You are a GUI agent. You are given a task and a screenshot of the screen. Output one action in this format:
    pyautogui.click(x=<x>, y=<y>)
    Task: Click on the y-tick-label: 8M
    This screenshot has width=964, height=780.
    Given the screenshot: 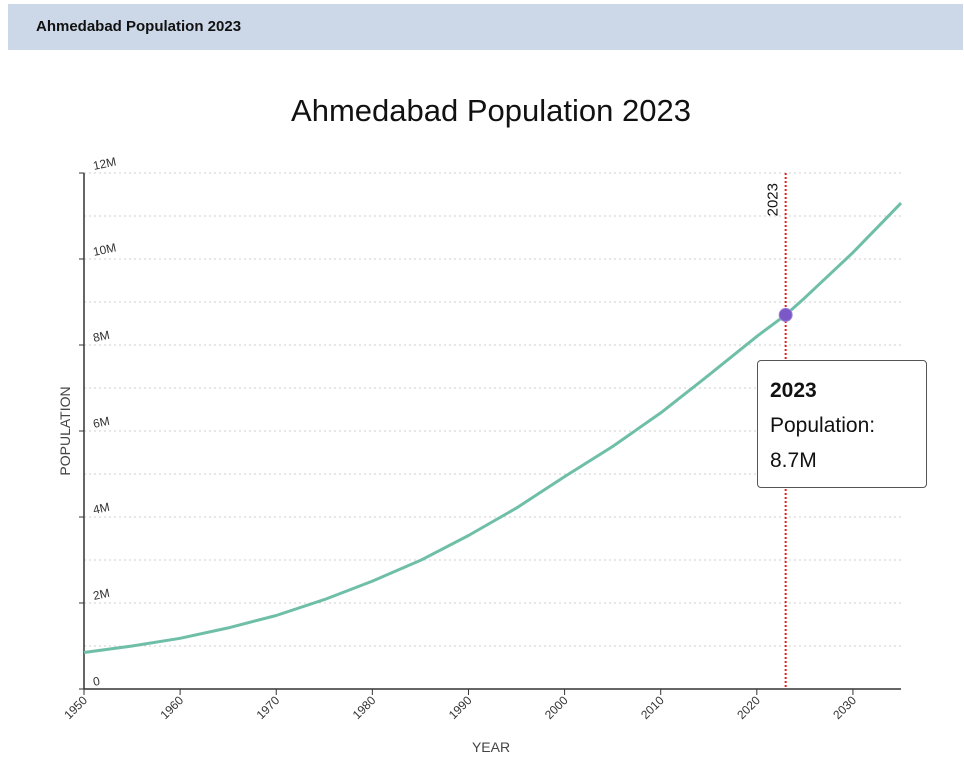 What is the action you would take?
    pyautogui.click(x=101, y=336)
    